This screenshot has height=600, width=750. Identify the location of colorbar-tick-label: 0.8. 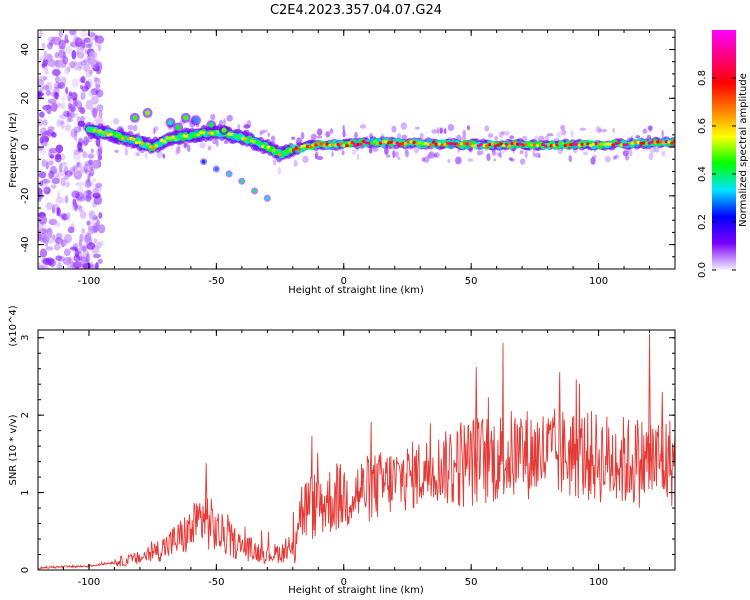
(702, 78).